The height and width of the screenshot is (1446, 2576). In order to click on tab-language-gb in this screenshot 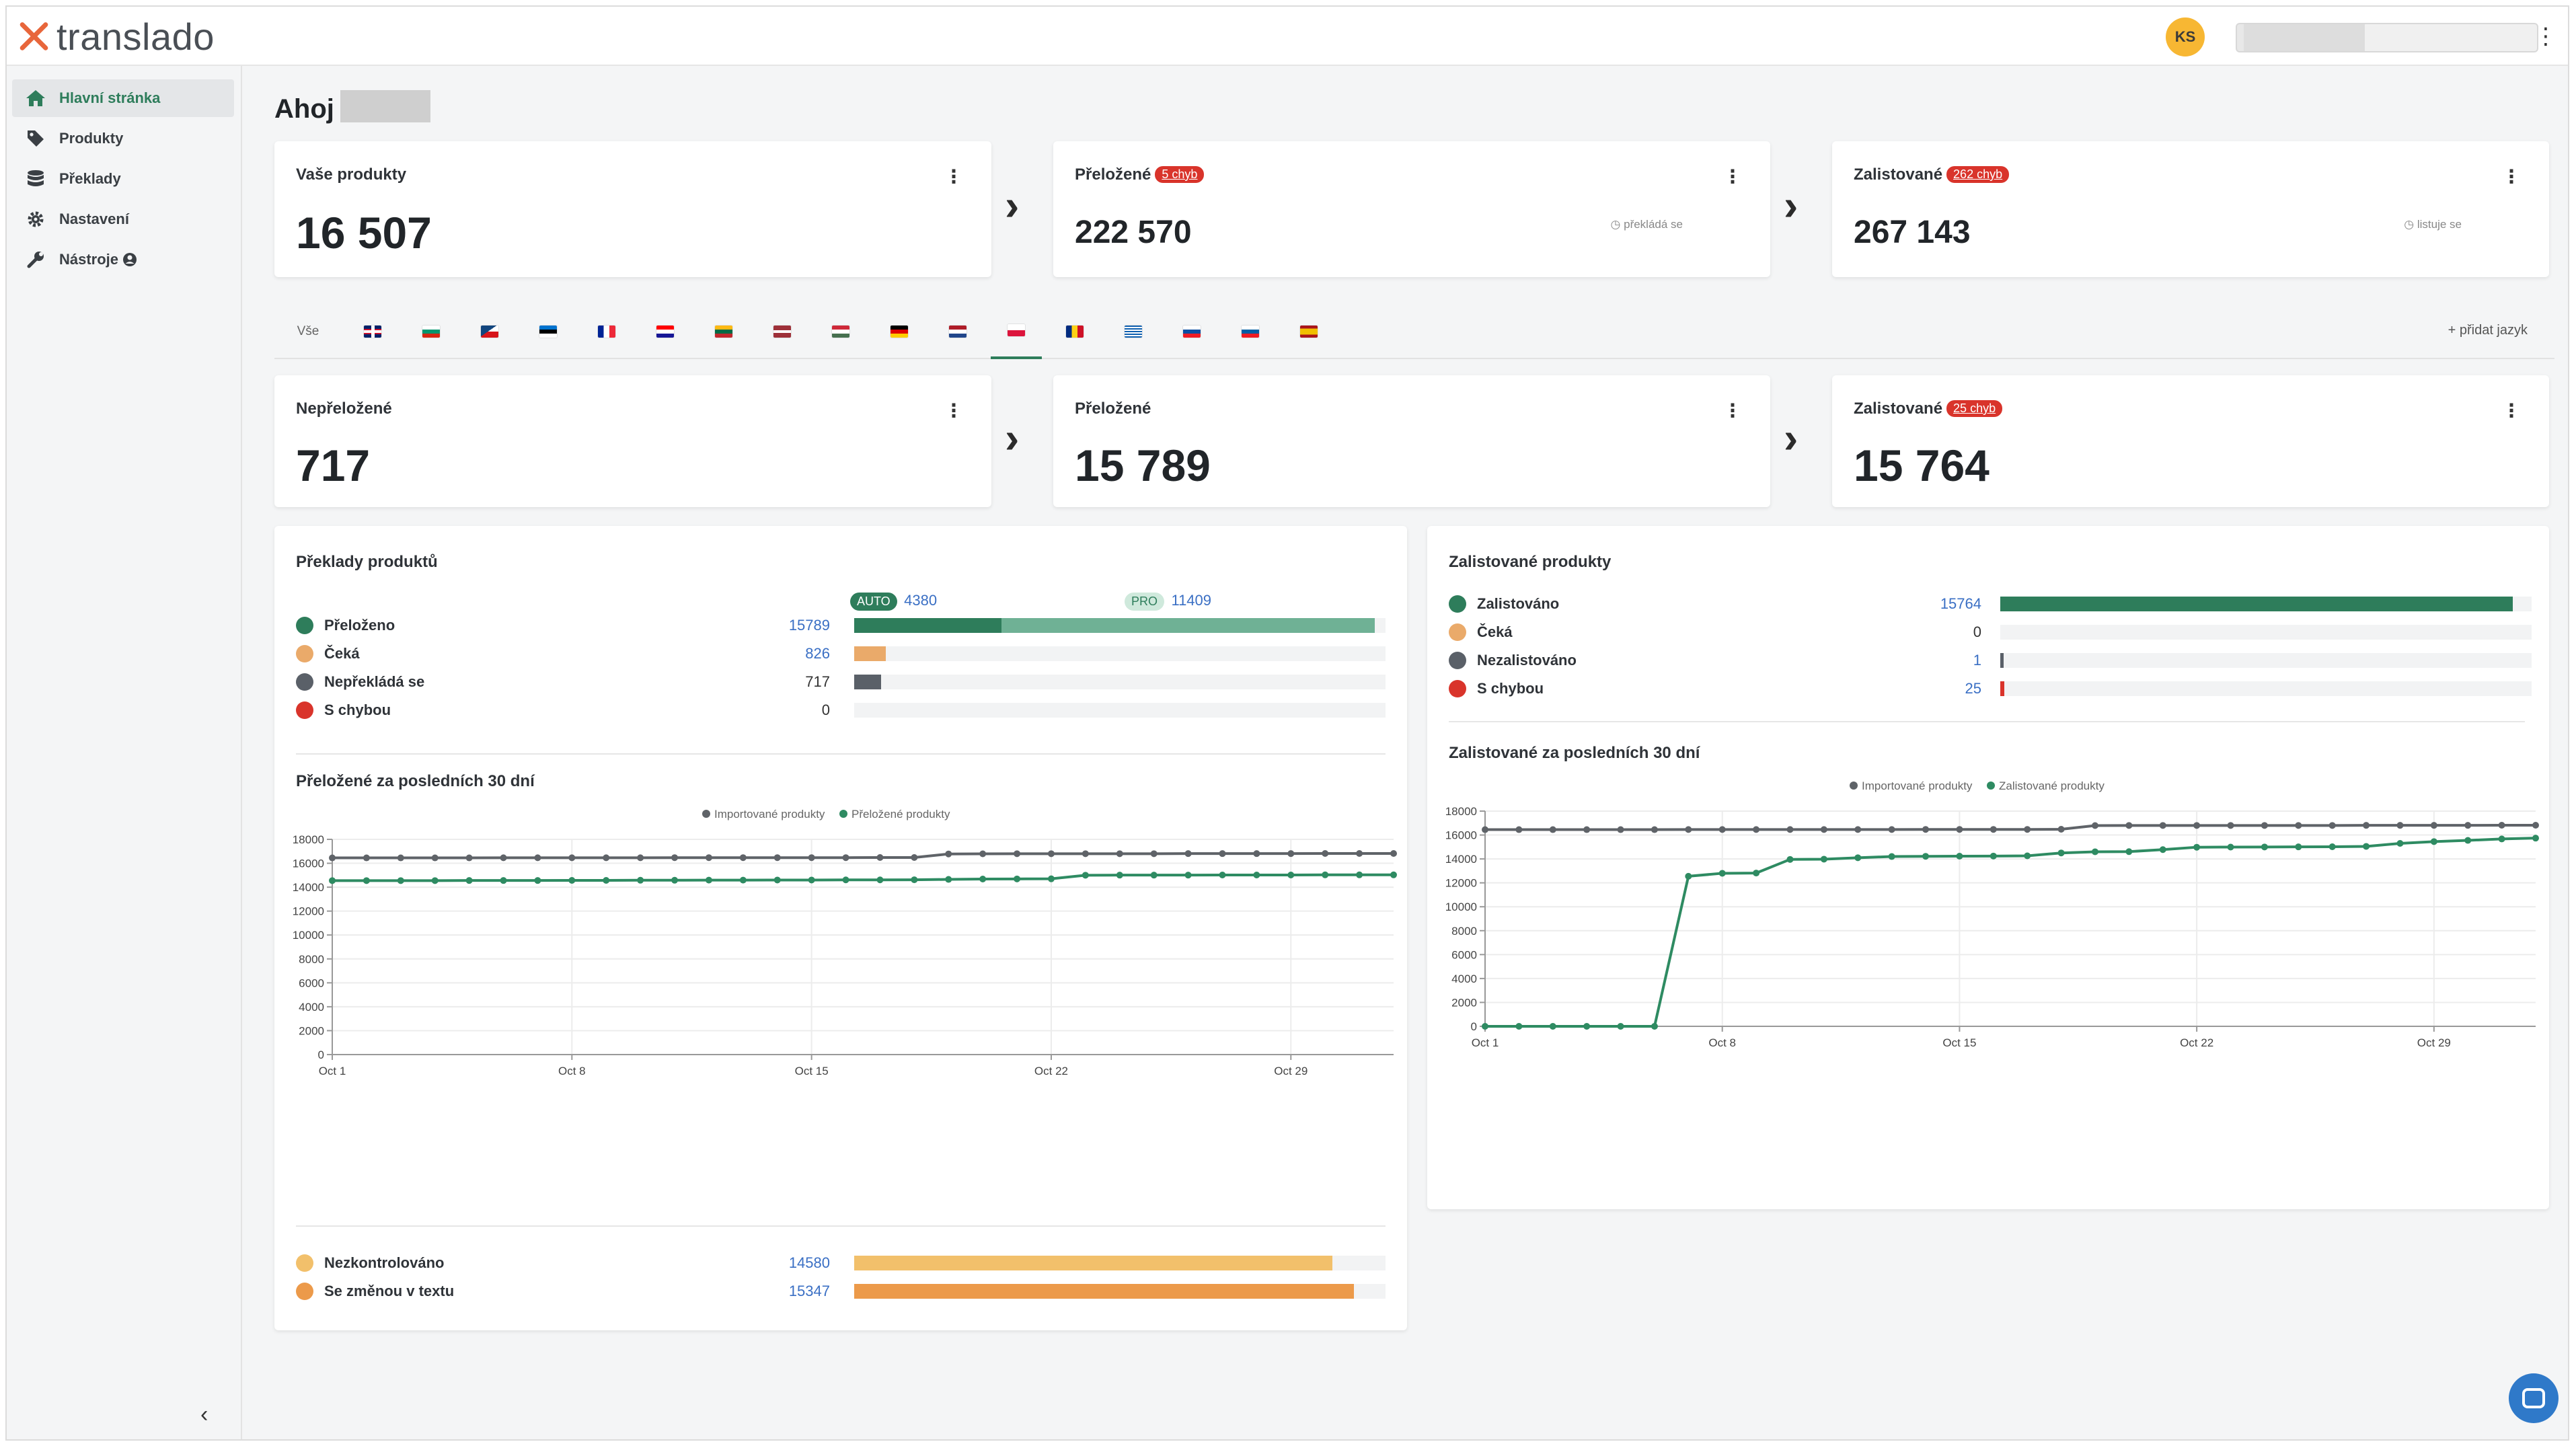, I will do `click(372, 331)`.